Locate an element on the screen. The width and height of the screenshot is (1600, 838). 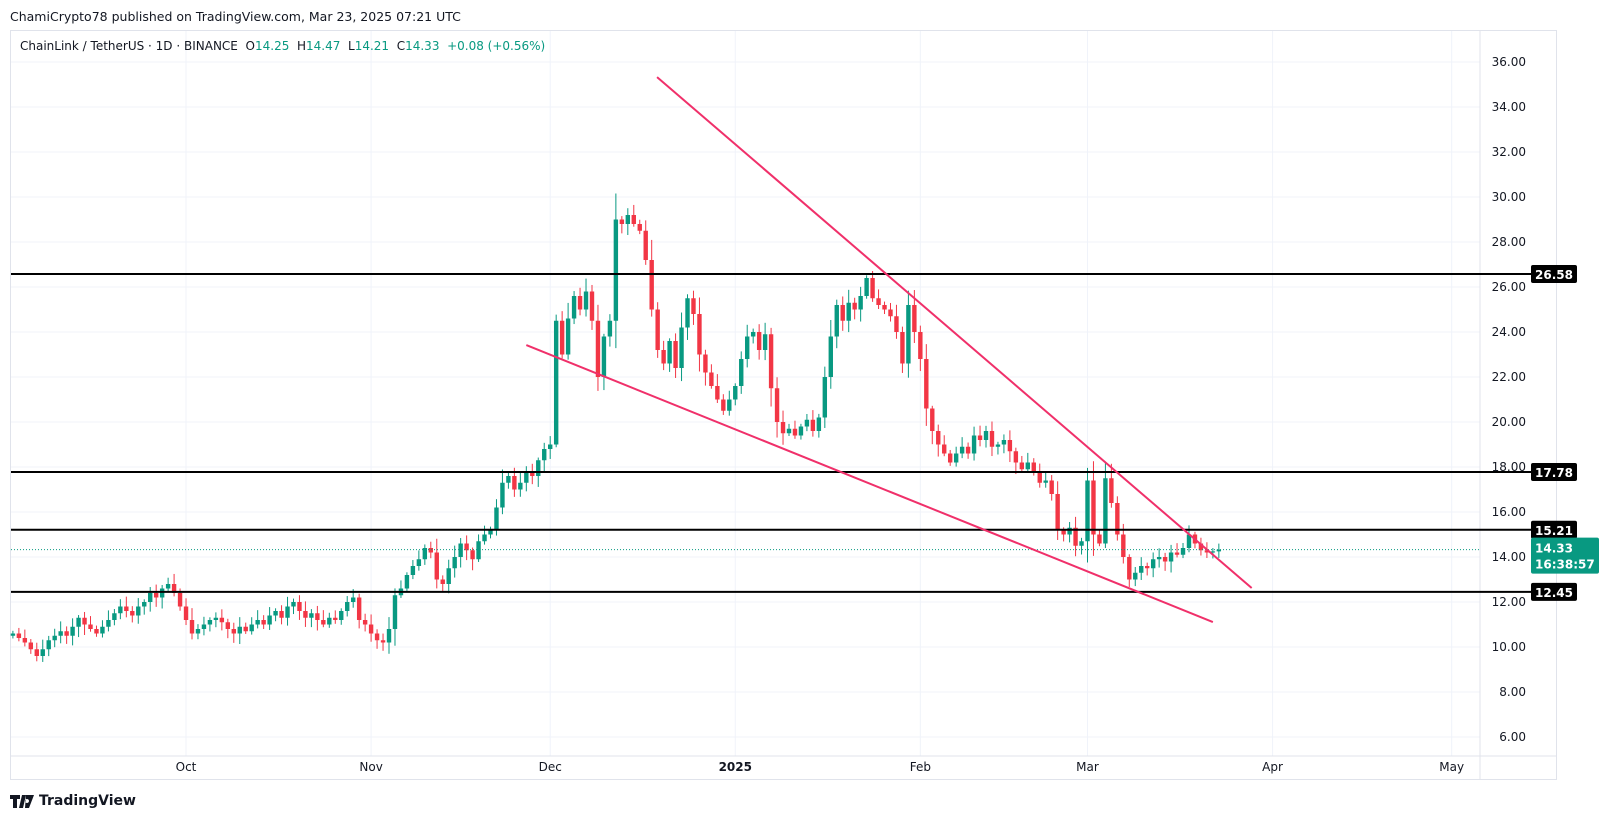
low-label: L is located at coordinates (351, 46).